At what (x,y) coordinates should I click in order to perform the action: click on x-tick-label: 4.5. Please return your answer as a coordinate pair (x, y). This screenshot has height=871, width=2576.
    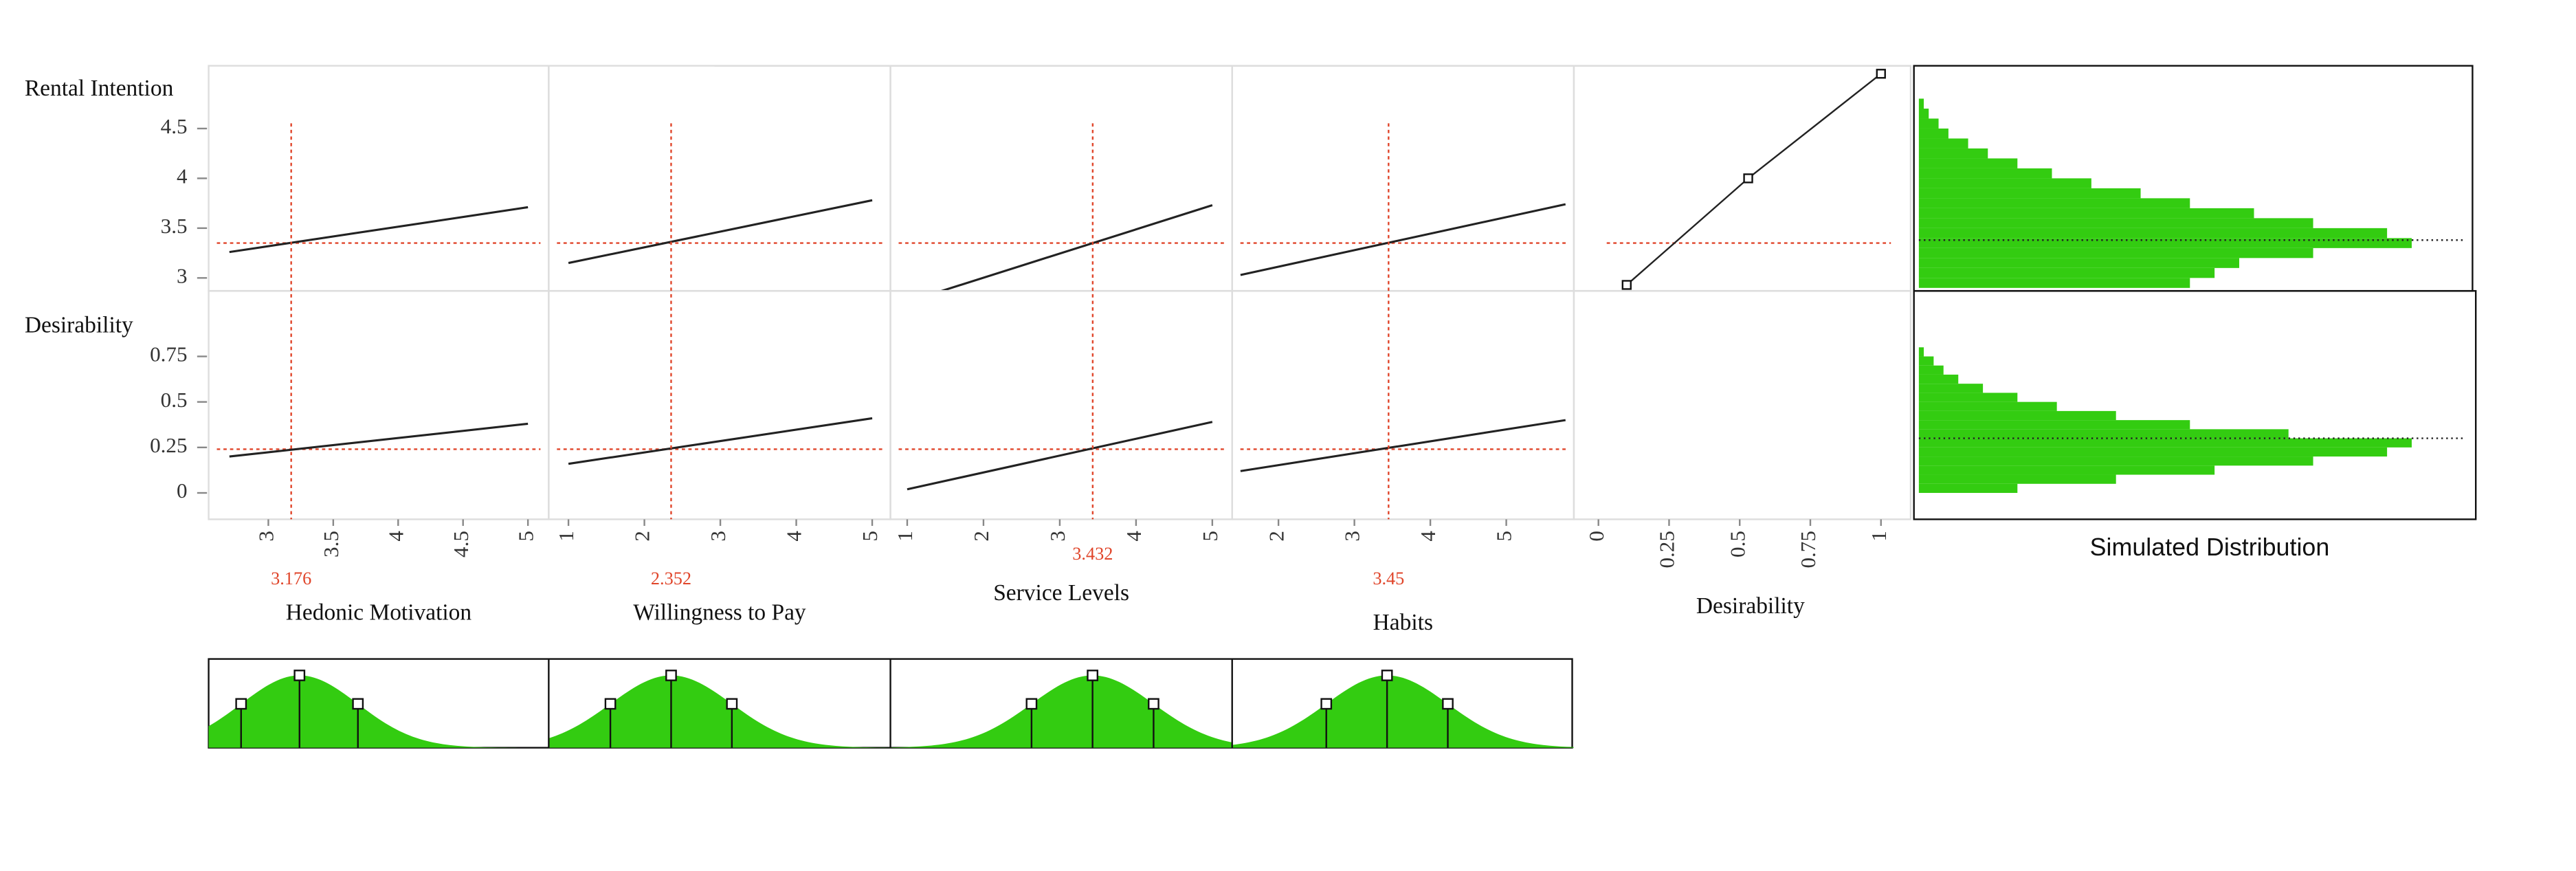
    Looking at the image, I should click on (461, 544).